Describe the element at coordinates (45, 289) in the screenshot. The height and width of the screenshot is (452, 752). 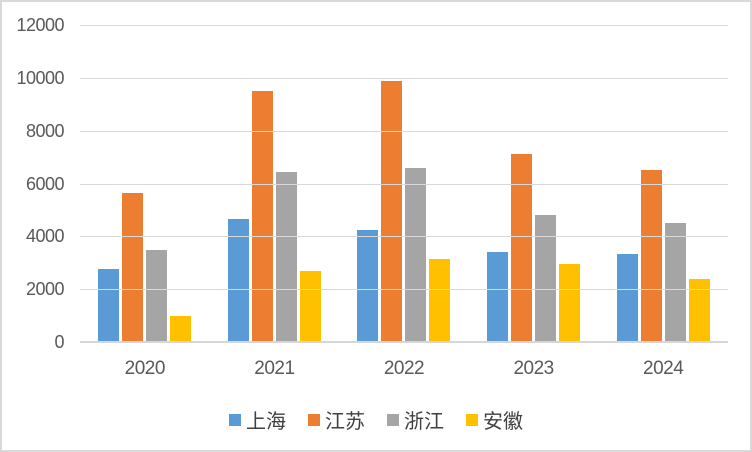
I see `y-tick-label: 2000` at that location.